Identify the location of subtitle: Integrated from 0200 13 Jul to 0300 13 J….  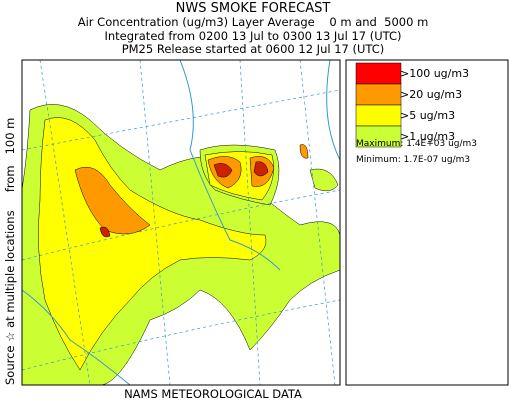
(252, 36).